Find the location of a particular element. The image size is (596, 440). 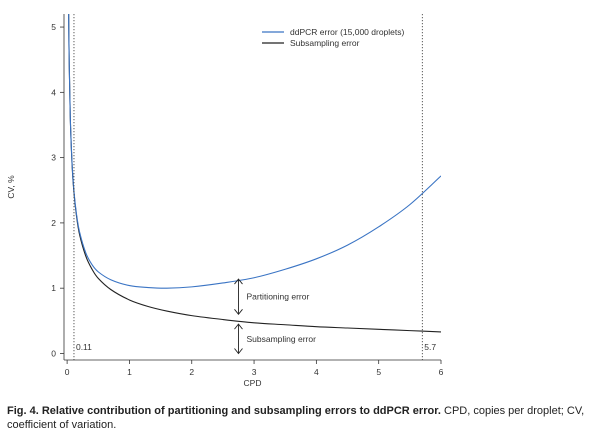

y-tick-label: 3 is located at coordinates (53, 158).